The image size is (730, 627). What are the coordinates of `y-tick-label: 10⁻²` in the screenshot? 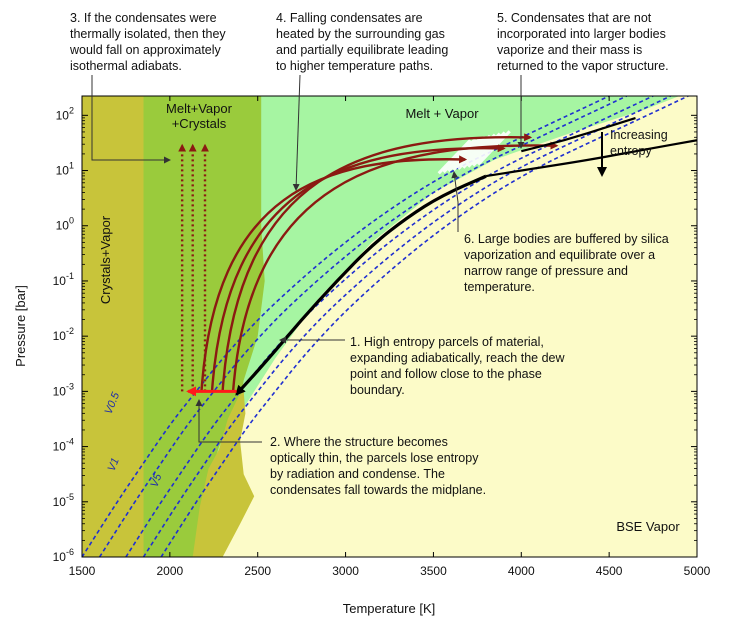 It's located at (63, 334).